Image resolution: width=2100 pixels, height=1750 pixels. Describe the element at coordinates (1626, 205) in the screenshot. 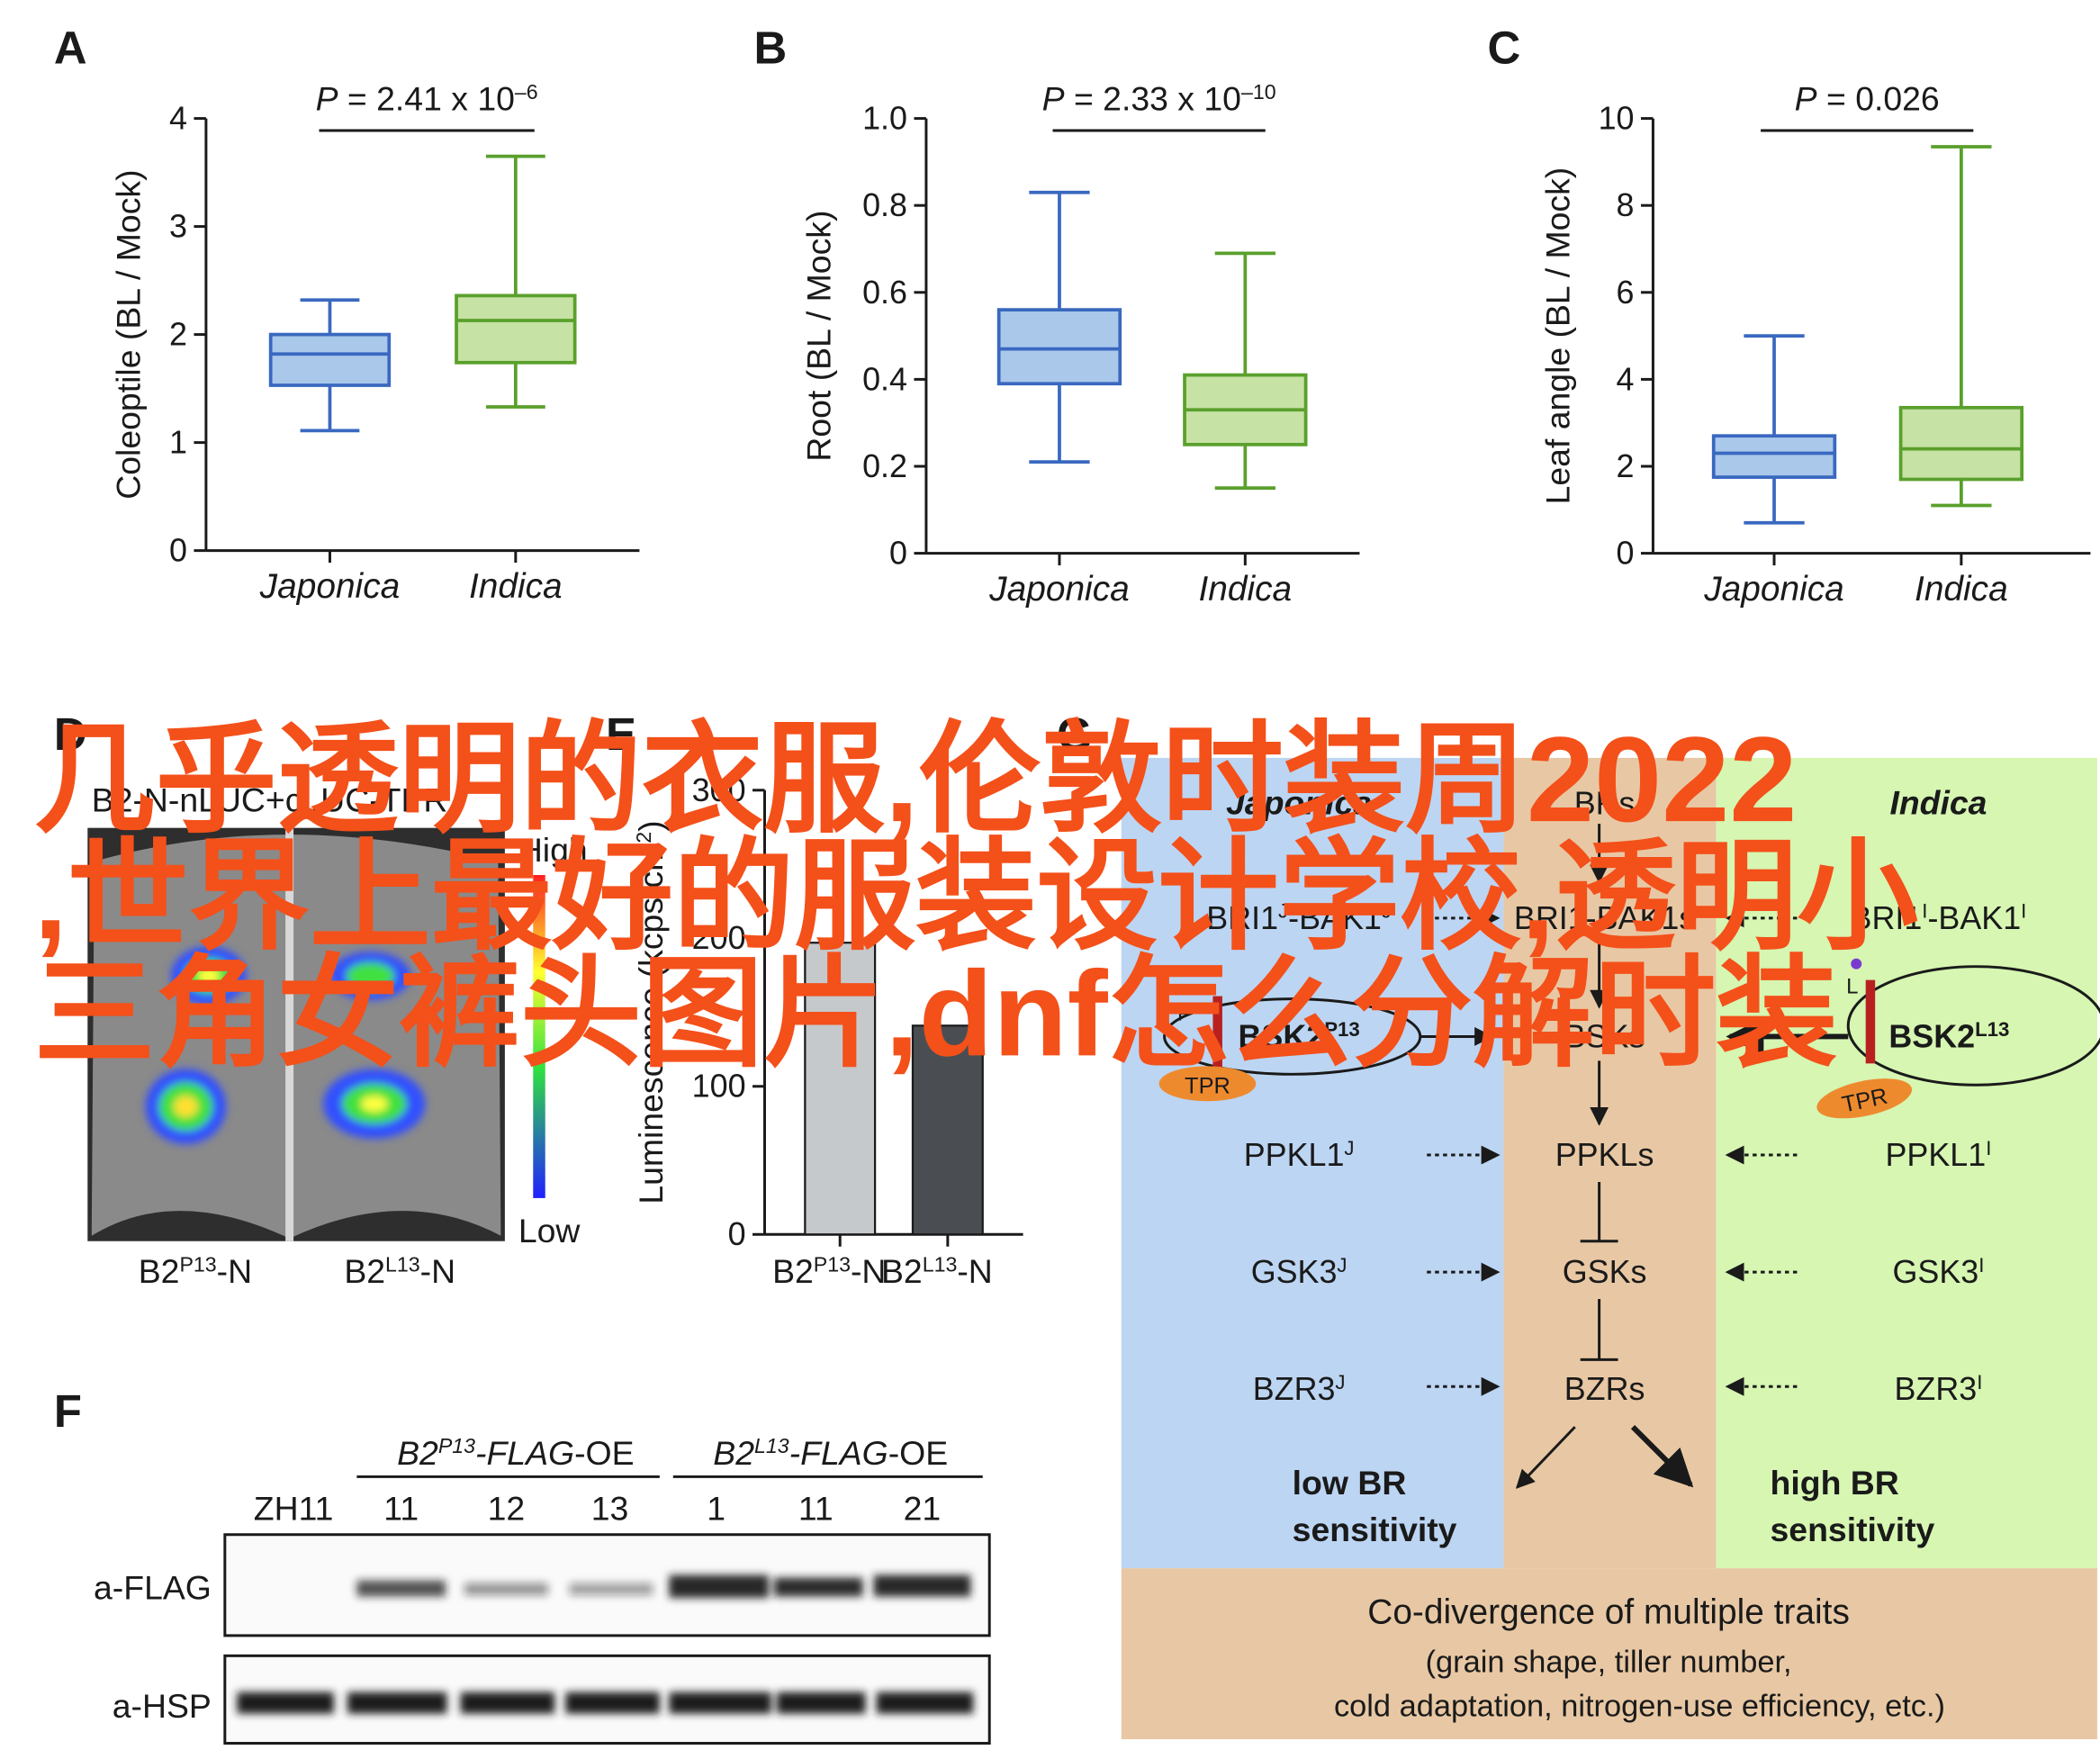

I see `y-tick-label: 8` at that location.